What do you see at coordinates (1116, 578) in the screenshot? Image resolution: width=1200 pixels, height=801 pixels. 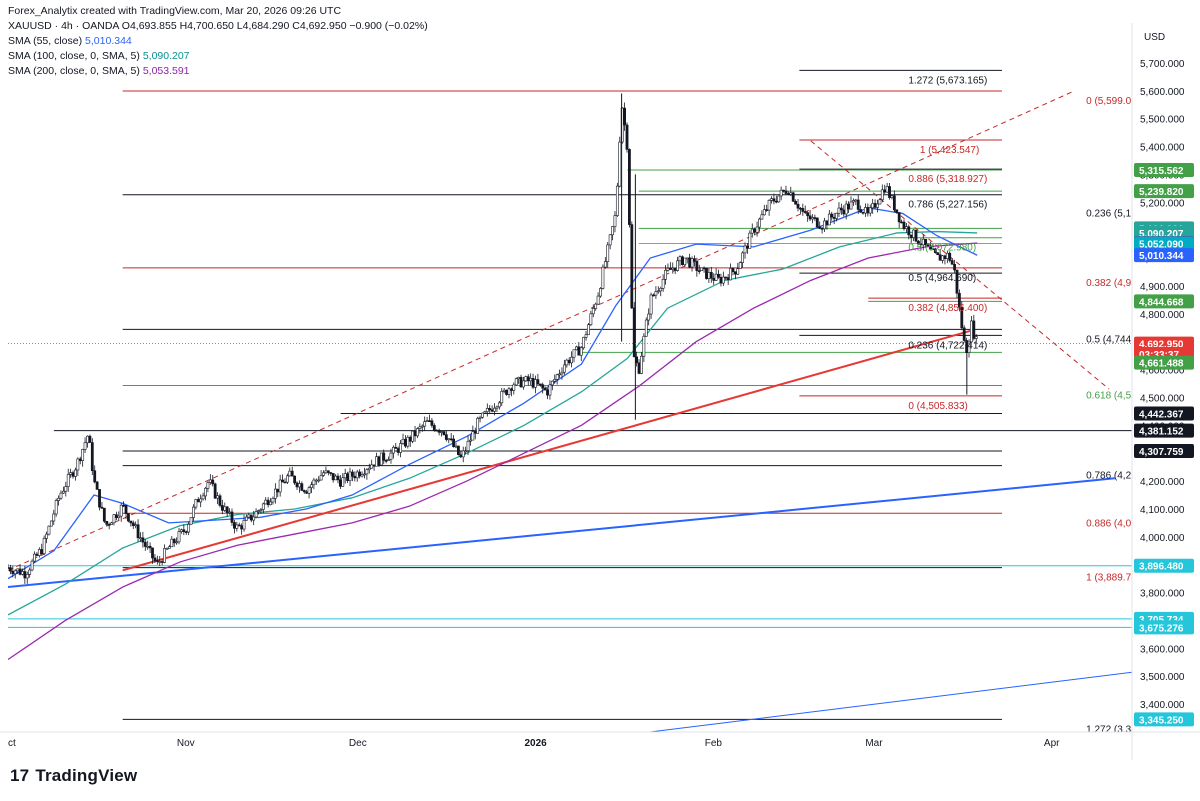 I see `fib-label-16: 1 (3,889.701)` at bounding box center [1116, 578].